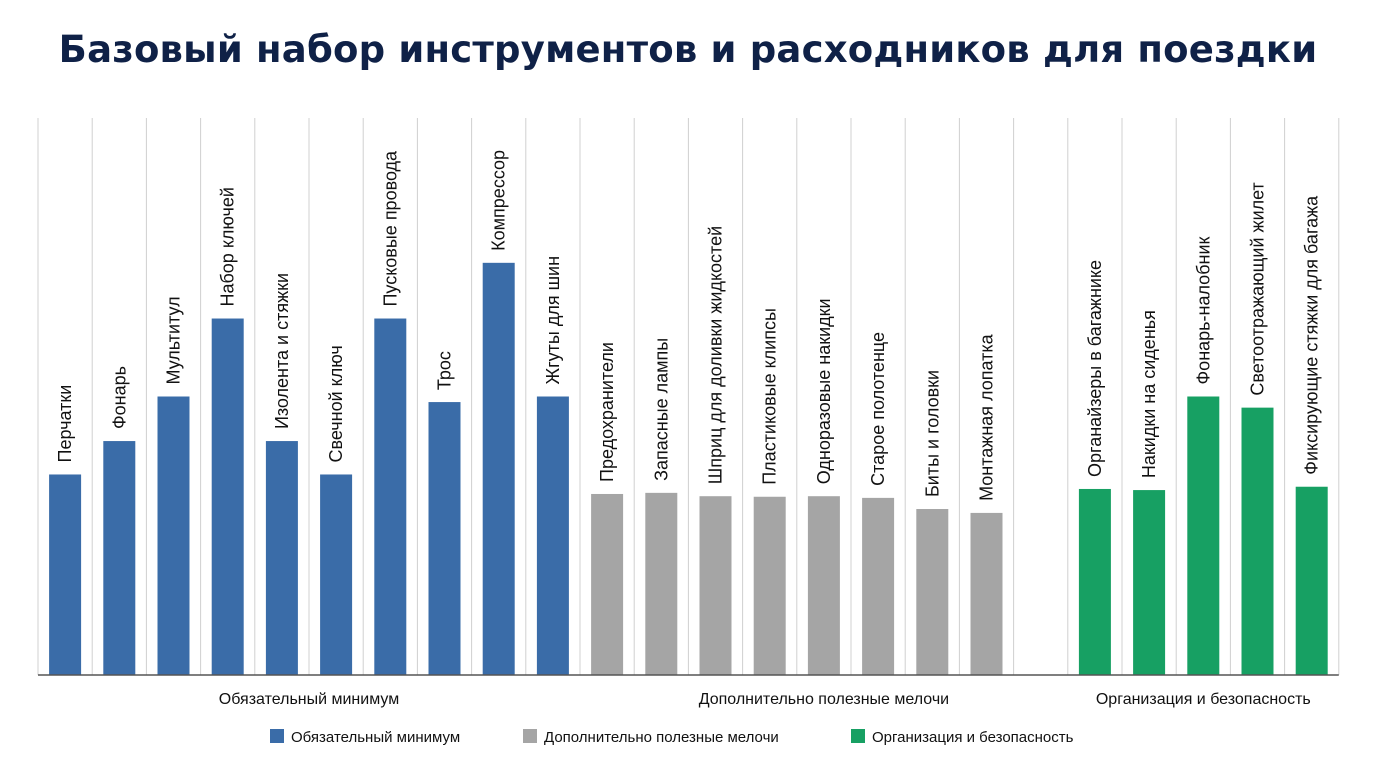 This screenshot has height=768, width=1376. I want to click on bar-label: Трос, so click(445, 370).